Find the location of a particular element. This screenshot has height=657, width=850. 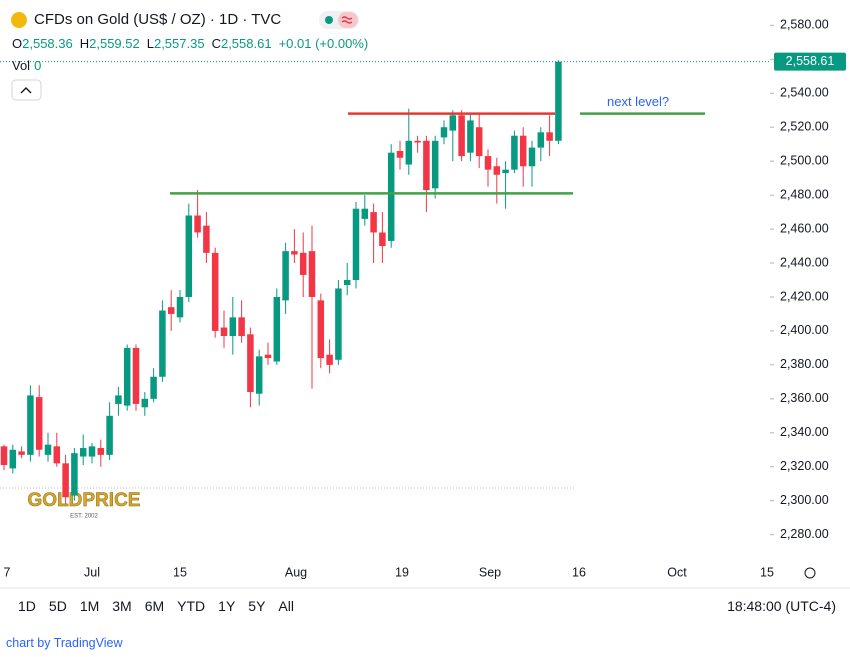

ohlc-item: O2,558.36 is located at coordinates (42, 43).